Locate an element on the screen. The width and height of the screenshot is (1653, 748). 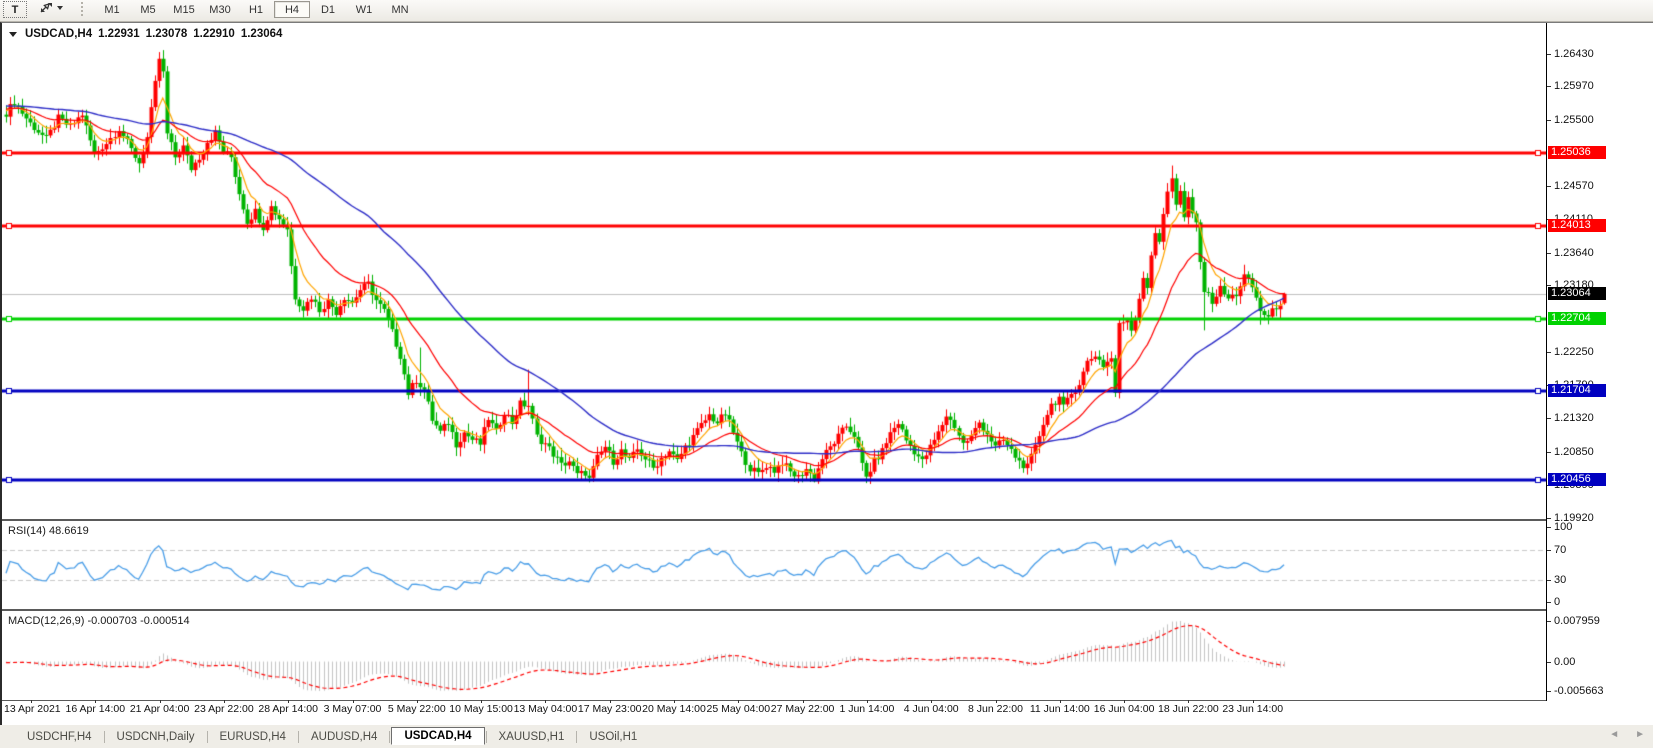
hline-price-label: 1.25036 is located at coordinates (1577, 152).